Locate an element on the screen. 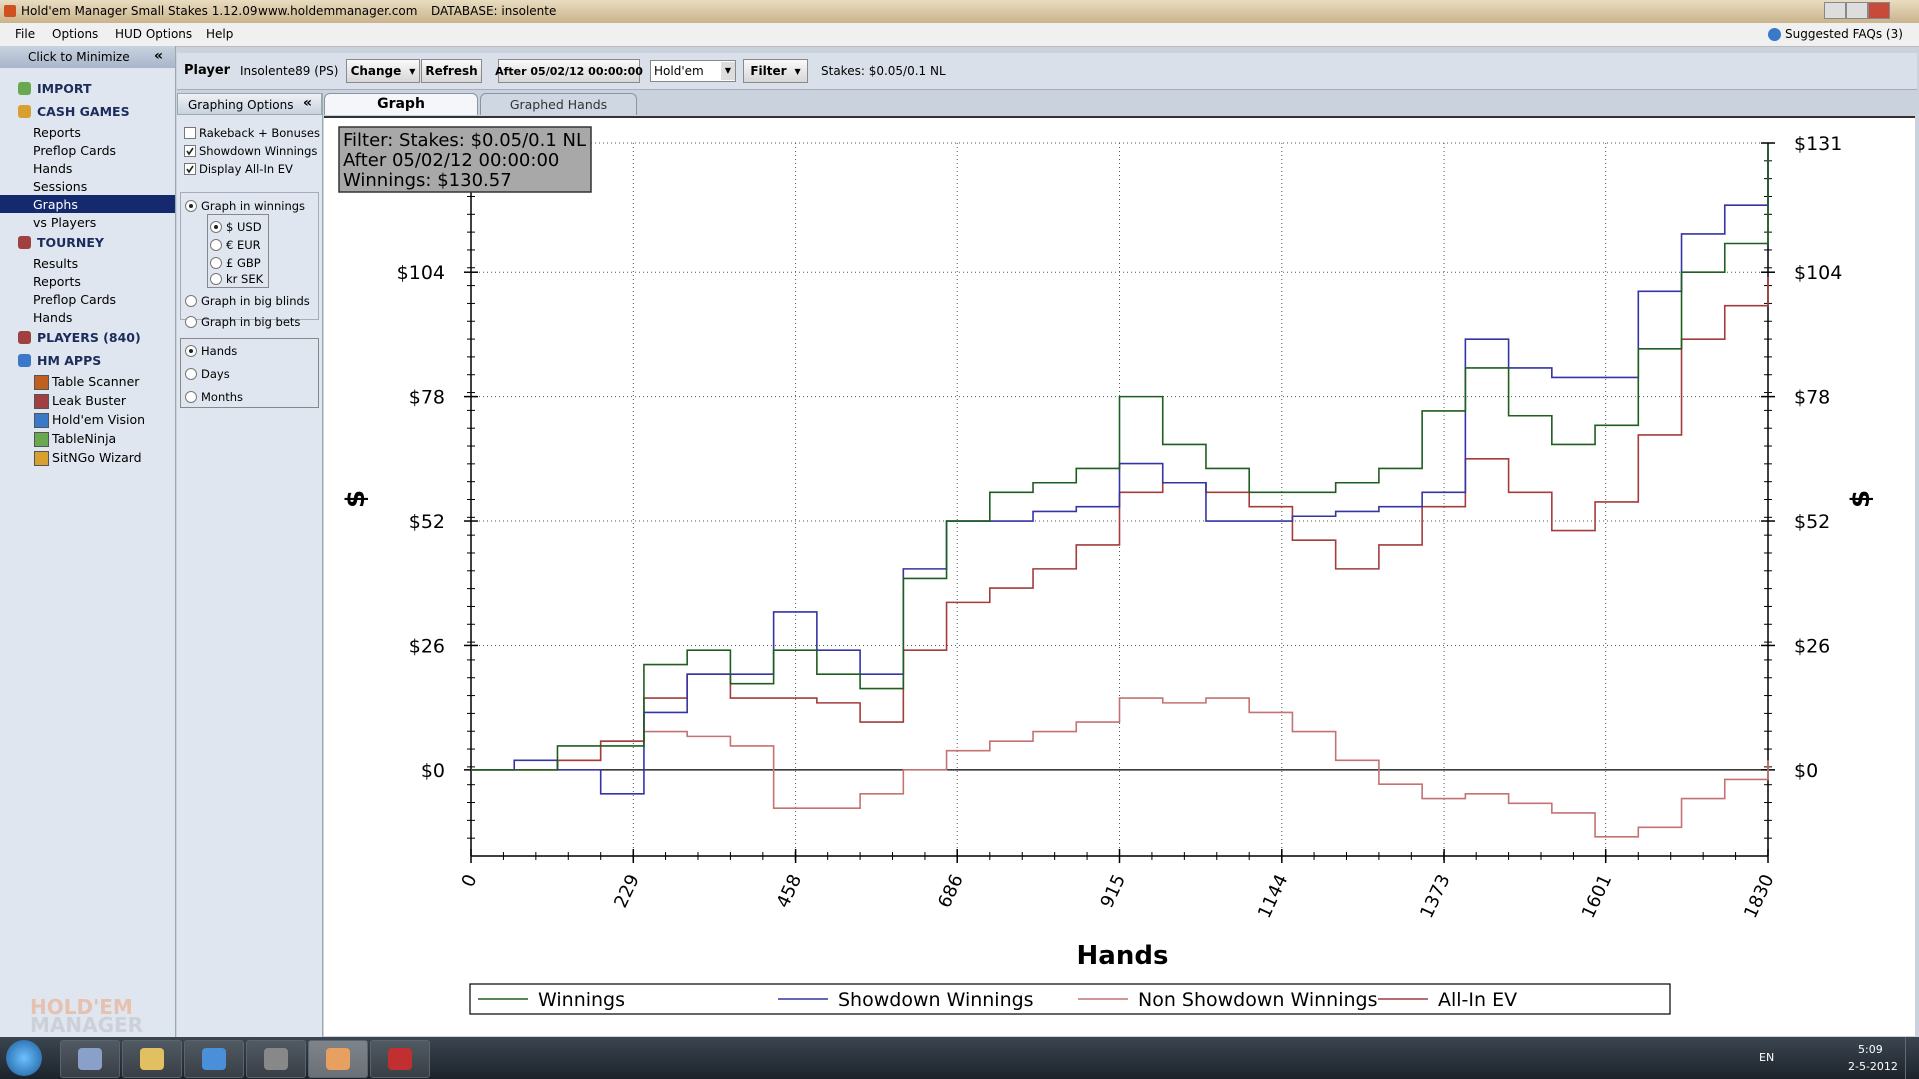 The height and width of the screenshot is (1079, 1919). sidebar-item: Table Scanner is located at coordinates (87, 381).